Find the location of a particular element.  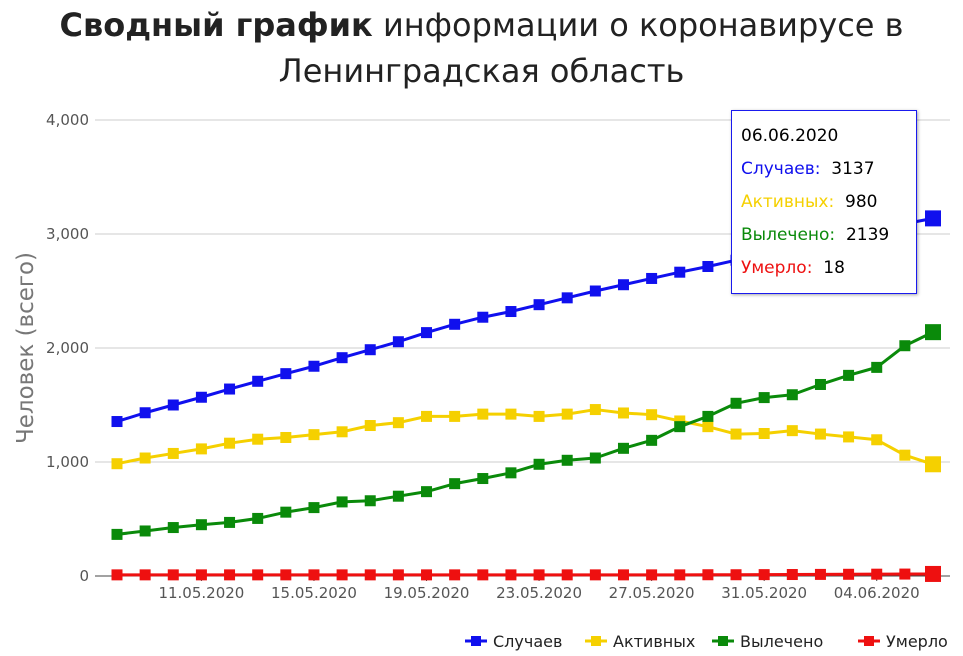

y-tick-label: 2,000 is located at coordinates (67, 348).